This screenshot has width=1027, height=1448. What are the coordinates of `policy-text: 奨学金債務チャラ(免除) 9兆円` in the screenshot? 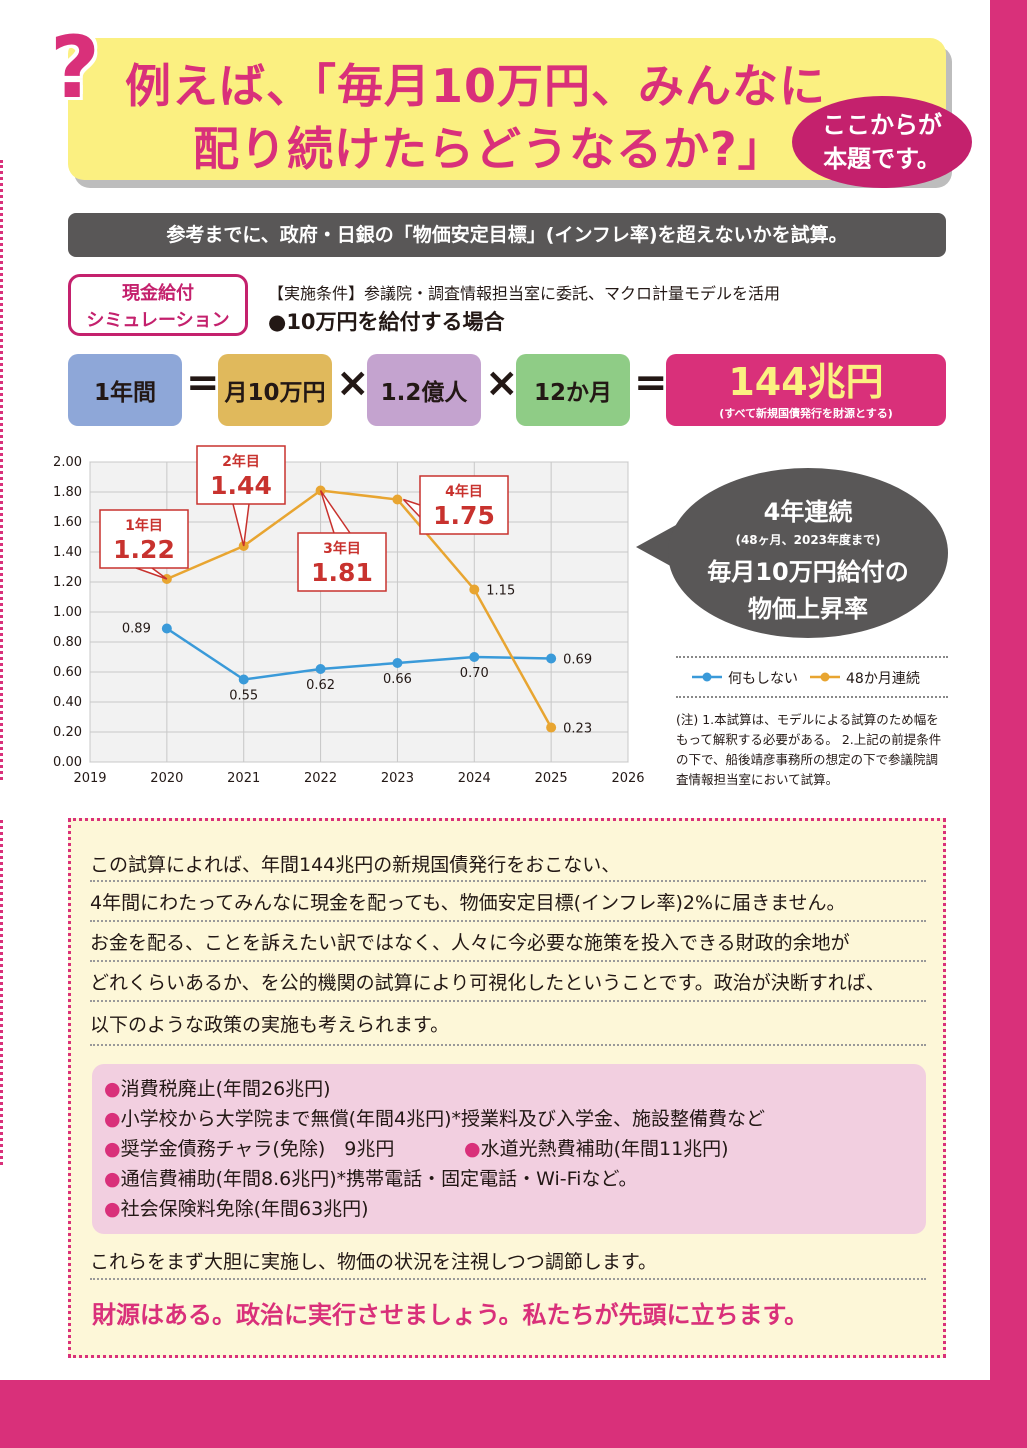 It's located at (257, 1149).